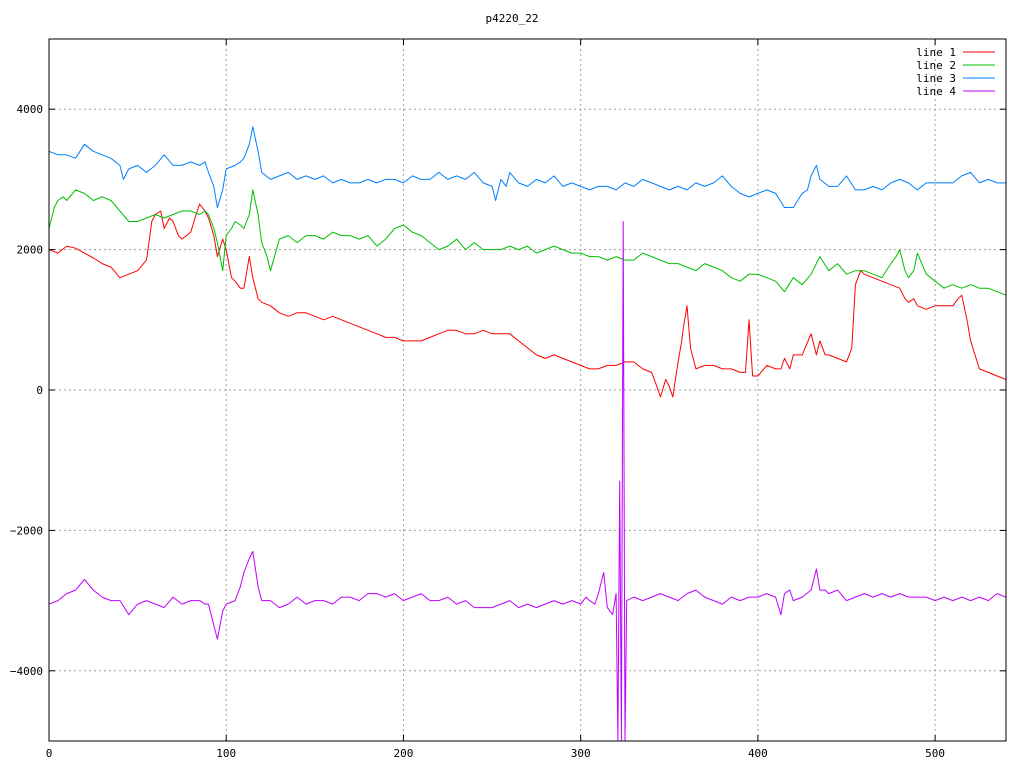  What do you see at coordinates (49, 753) in the screenshot?
I see `x-tick-label: 0` at bounding box center [49, 753].